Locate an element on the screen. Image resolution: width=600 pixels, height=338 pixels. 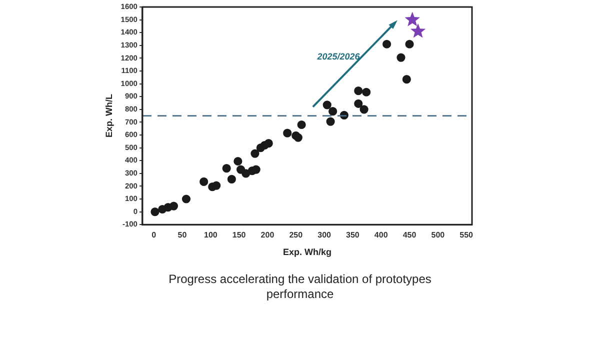
x-tick-label: 450 is located at coordinates (409, 235).